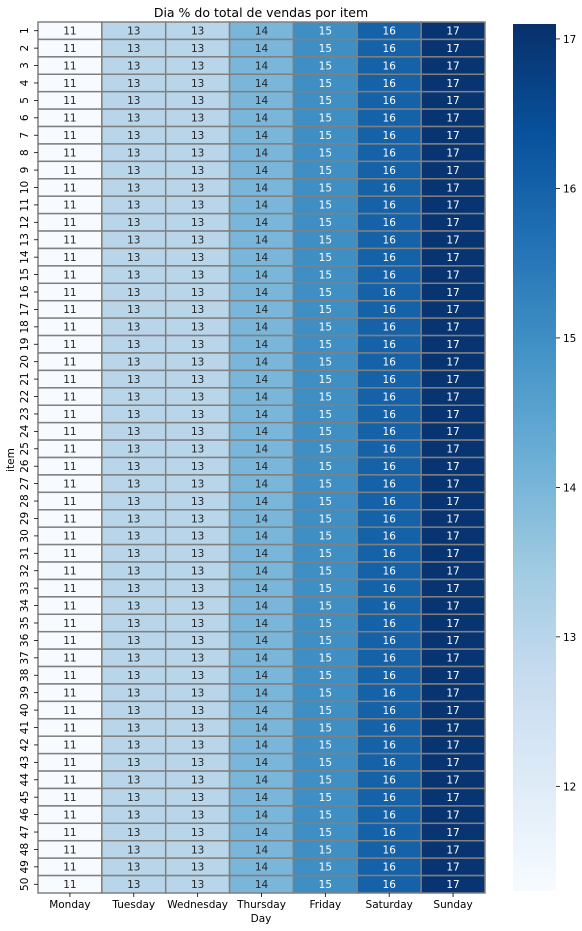 The height and width of the screenshot is (931, 582). Describe the element at coordinates (534, 457) in the screenshot. I see `colorbar-gradient` at that location.